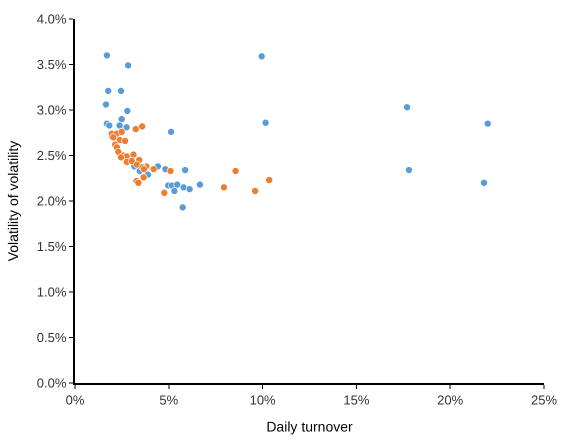 This screenshot has height=444, width=569. What do you see at coordinates (51, 383) in the screenshot?
I see `y-tick-label: 0.0%` at bounding box center [51, 383].